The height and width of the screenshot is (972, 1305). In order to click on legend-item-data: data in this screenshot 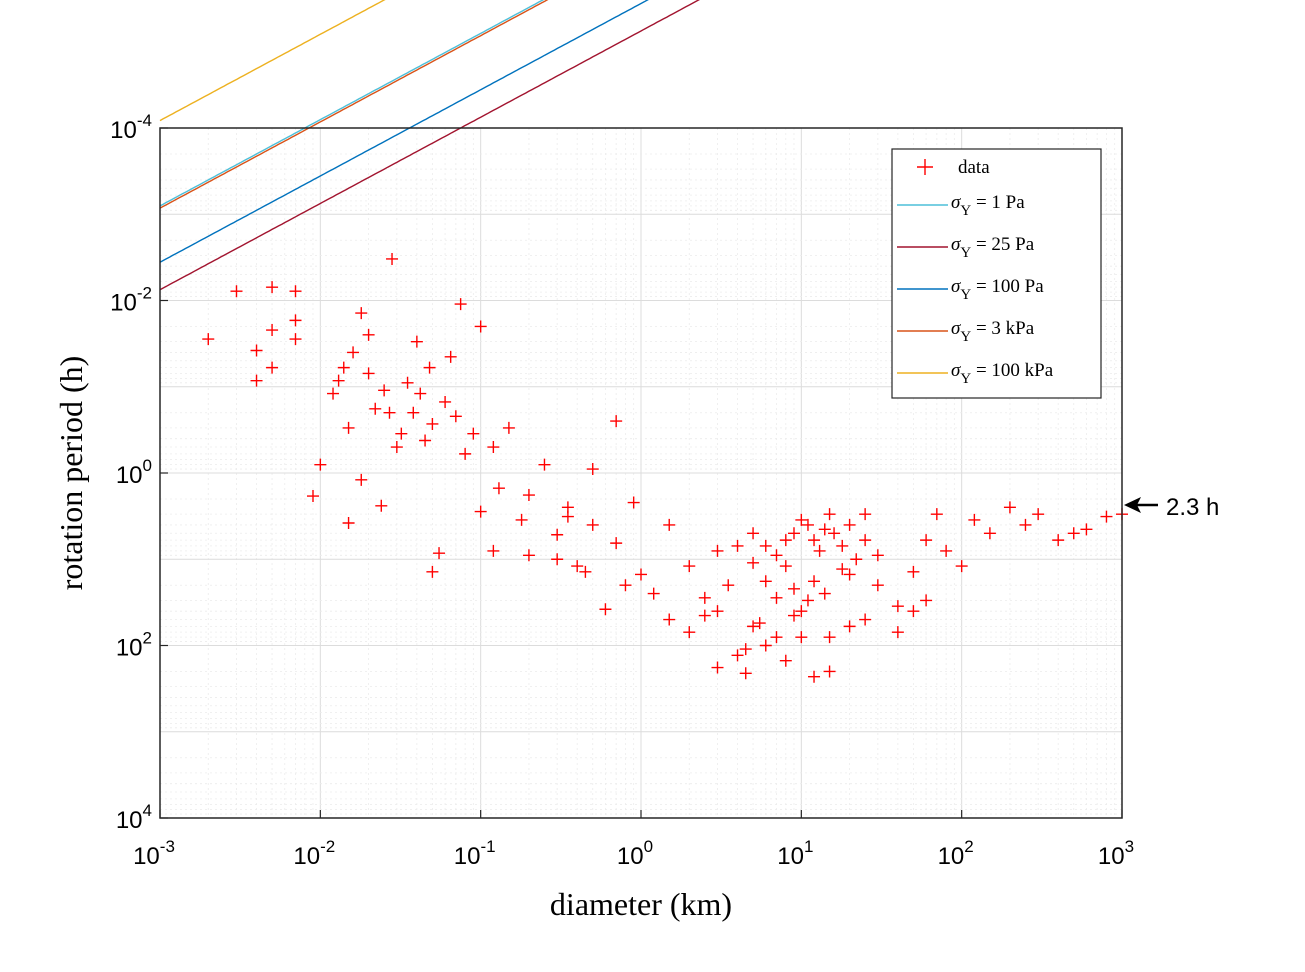, I will do `click(953, 167)`.